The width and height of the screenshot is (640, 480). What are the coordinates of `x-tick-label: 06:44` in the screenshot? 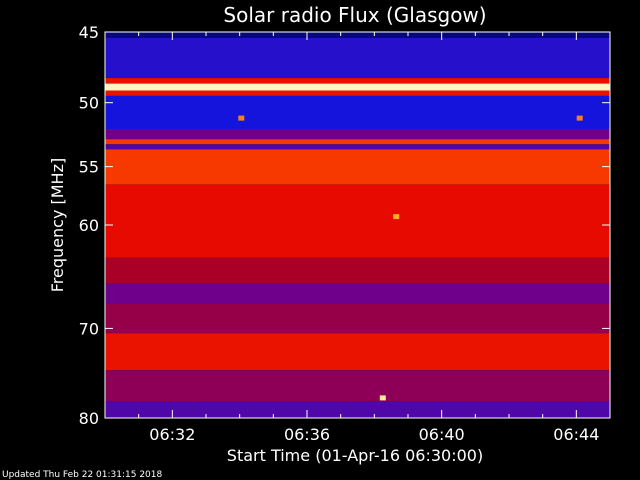 It's located at (576, 434).